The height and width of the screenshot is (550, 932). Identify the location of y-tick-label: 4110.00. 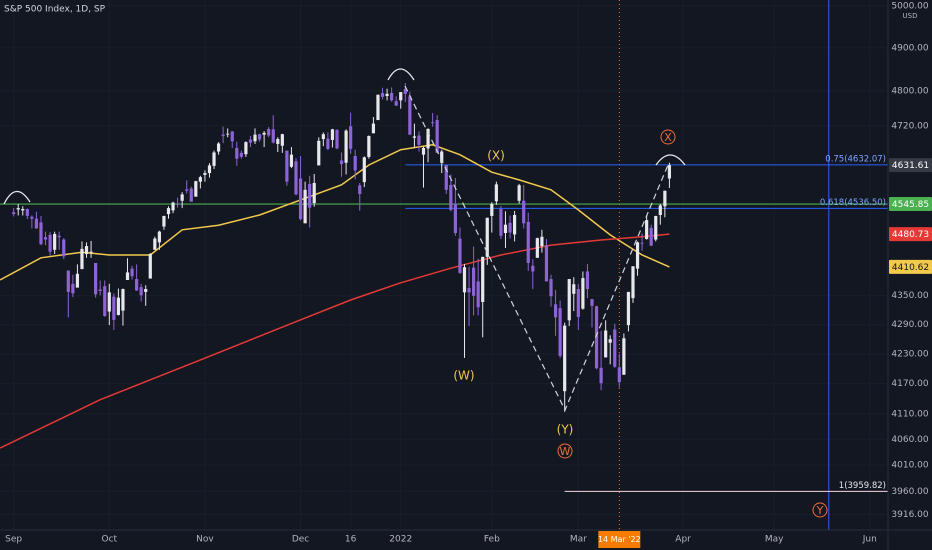
(909, 414).